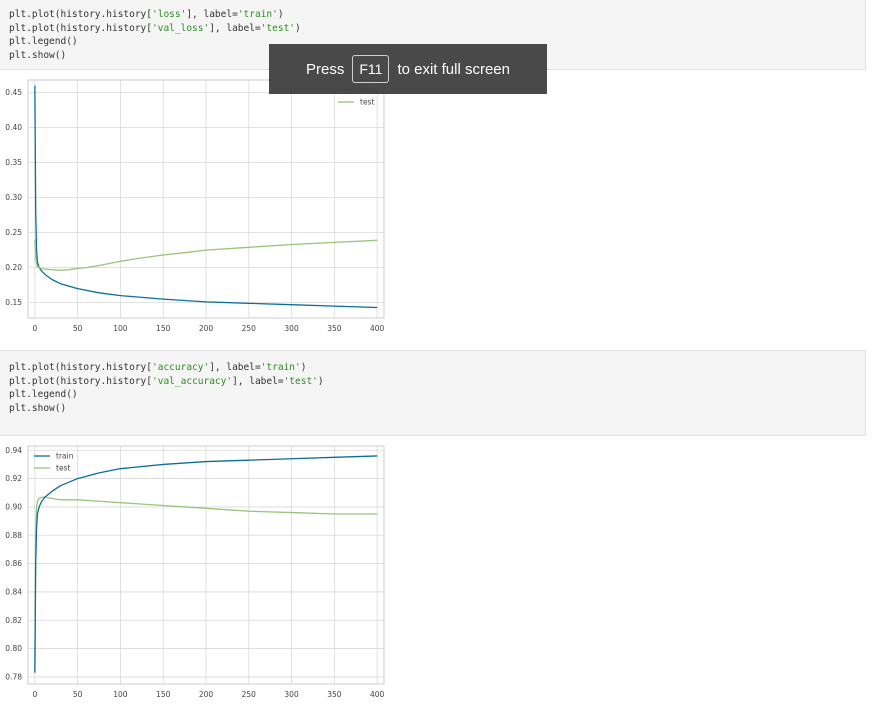 The width and height of the screenshot is (885, 710). I want to click on y-tick-label: 0.80, so click(13, 648).